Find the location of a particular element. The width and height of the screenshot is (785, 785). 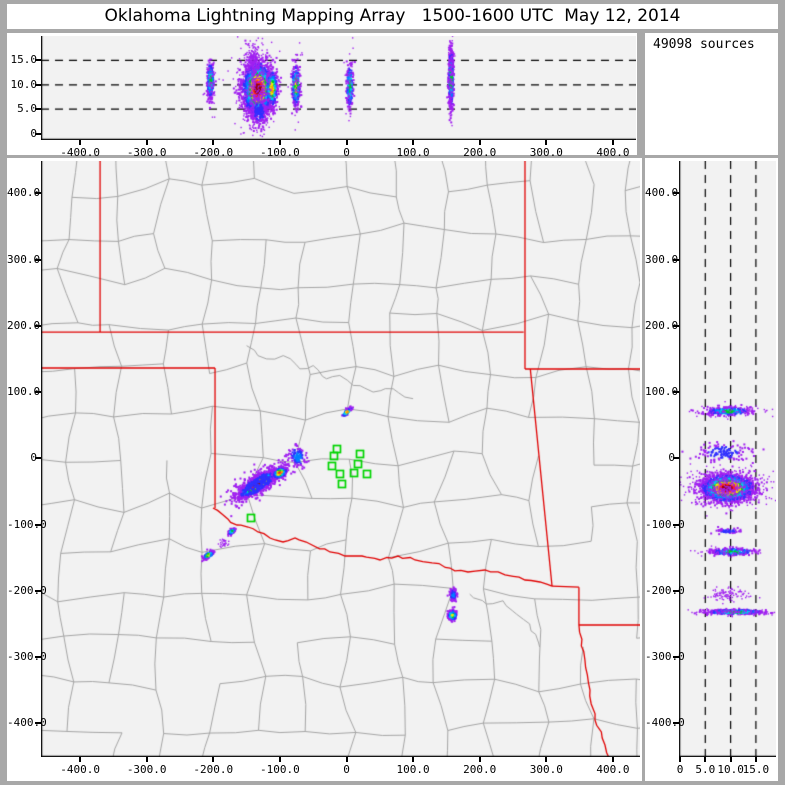

ns-altitude-plot is located at coordinates (727, 459).